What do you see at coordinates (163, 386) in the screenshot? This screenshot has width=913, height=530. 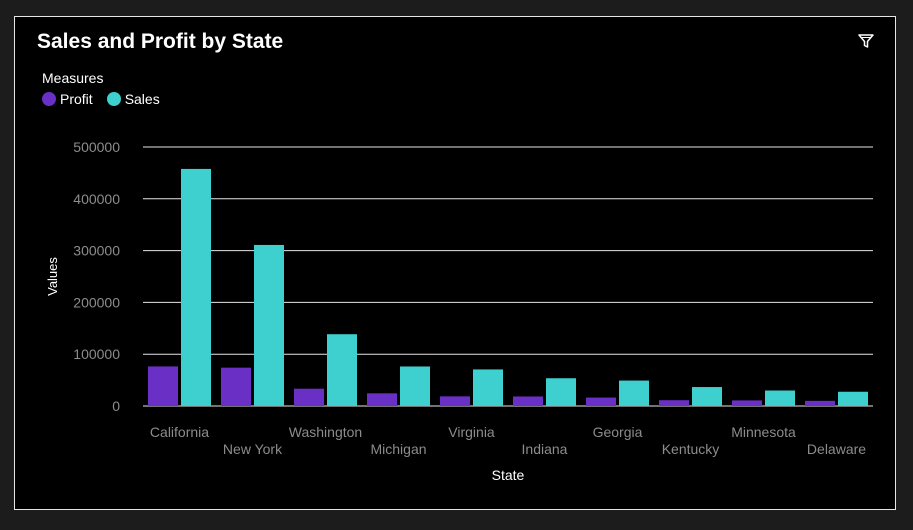 I see `bar-profit-california` at bounding box center [163, 386].